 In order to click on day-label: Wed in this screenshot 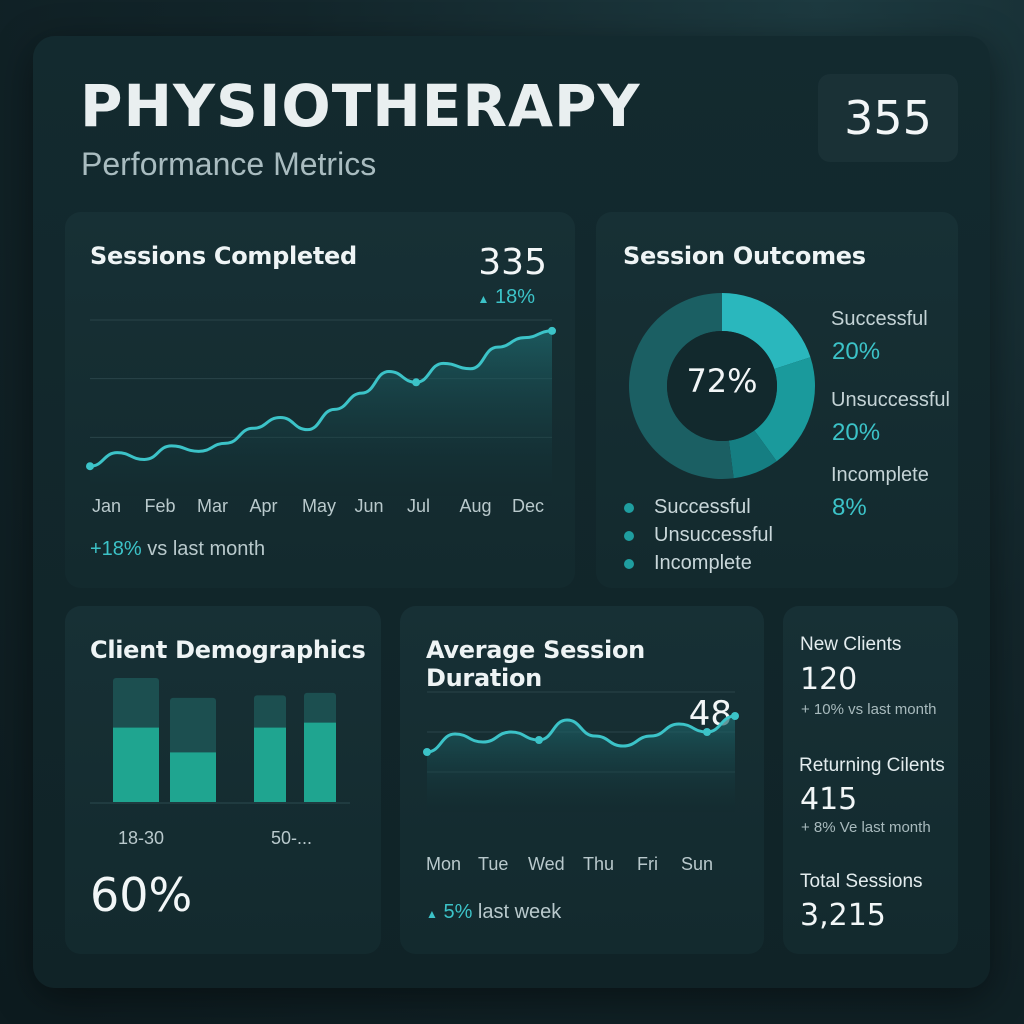, I will do `click(546, 864)`.